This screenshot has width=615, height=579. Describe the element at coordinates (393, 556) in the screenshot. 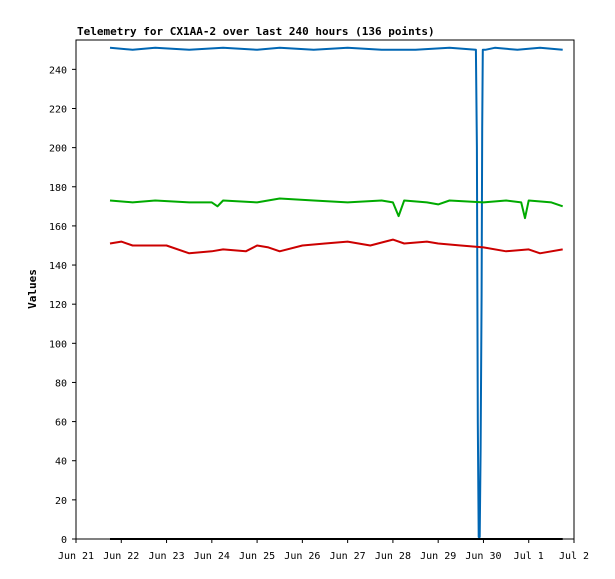

I see `x-tick-label: Jun 28` at that location.